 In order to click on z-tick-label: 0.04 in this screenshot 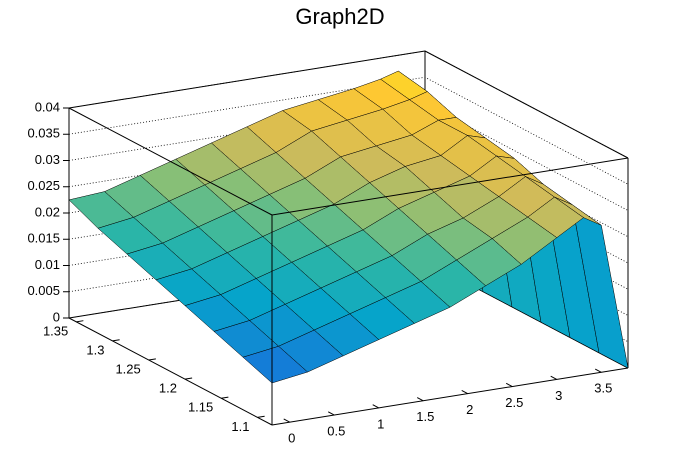, I will do `click(47, 106)`.